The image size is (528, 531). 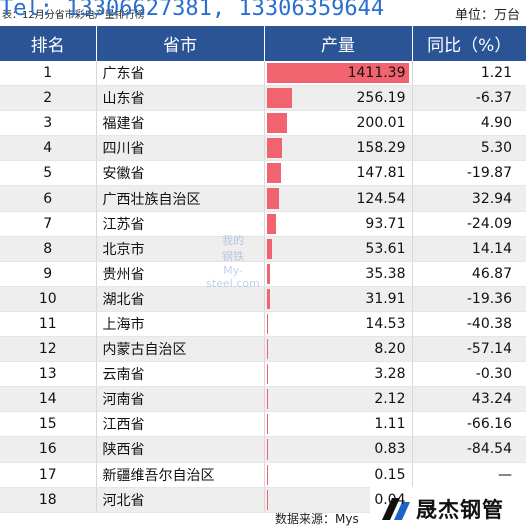 I want to click on table-row: 1 广东省 1411.39 1.21, so click(x=263, y=74).